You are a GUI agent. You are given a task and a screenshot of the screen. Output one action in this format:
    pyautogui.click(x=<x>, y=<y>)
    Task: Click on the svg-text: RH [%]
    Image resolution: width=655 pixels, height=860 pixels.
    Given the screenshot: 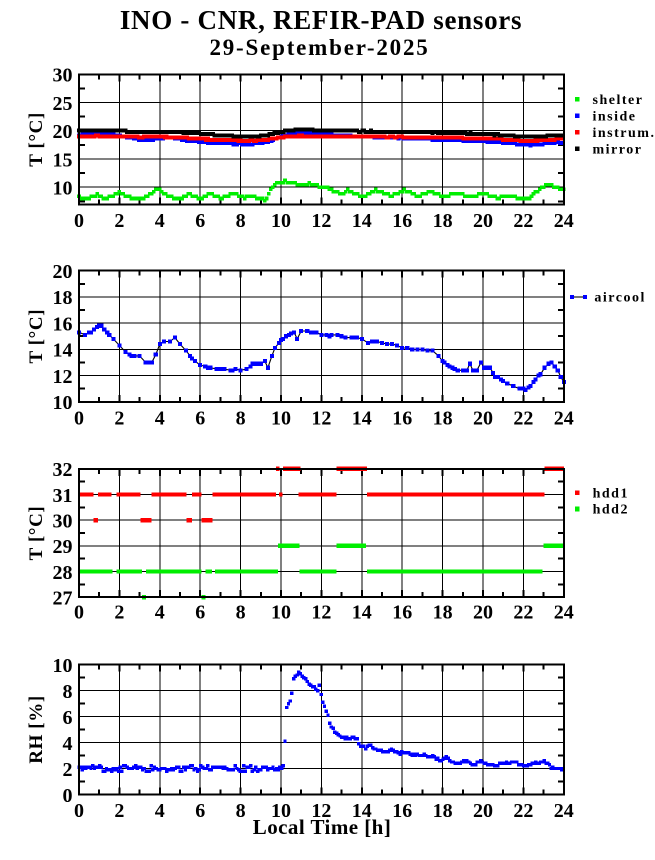 What is the action you would take?
    pyautogui.click(x=36, y=729)
    